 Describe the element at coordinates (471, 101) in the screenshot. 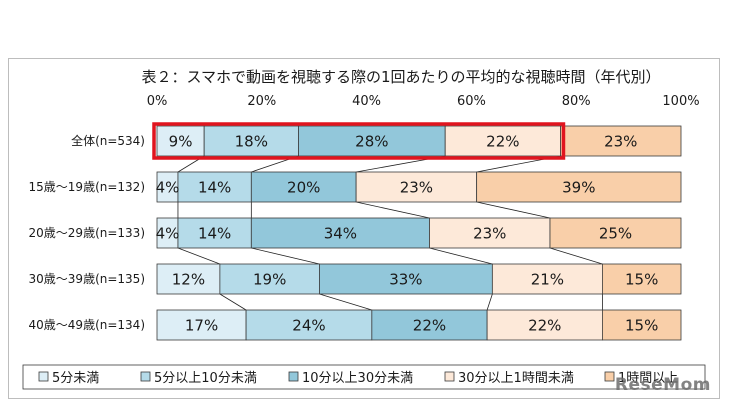

I see `x-tick-label: 60%` at that location.